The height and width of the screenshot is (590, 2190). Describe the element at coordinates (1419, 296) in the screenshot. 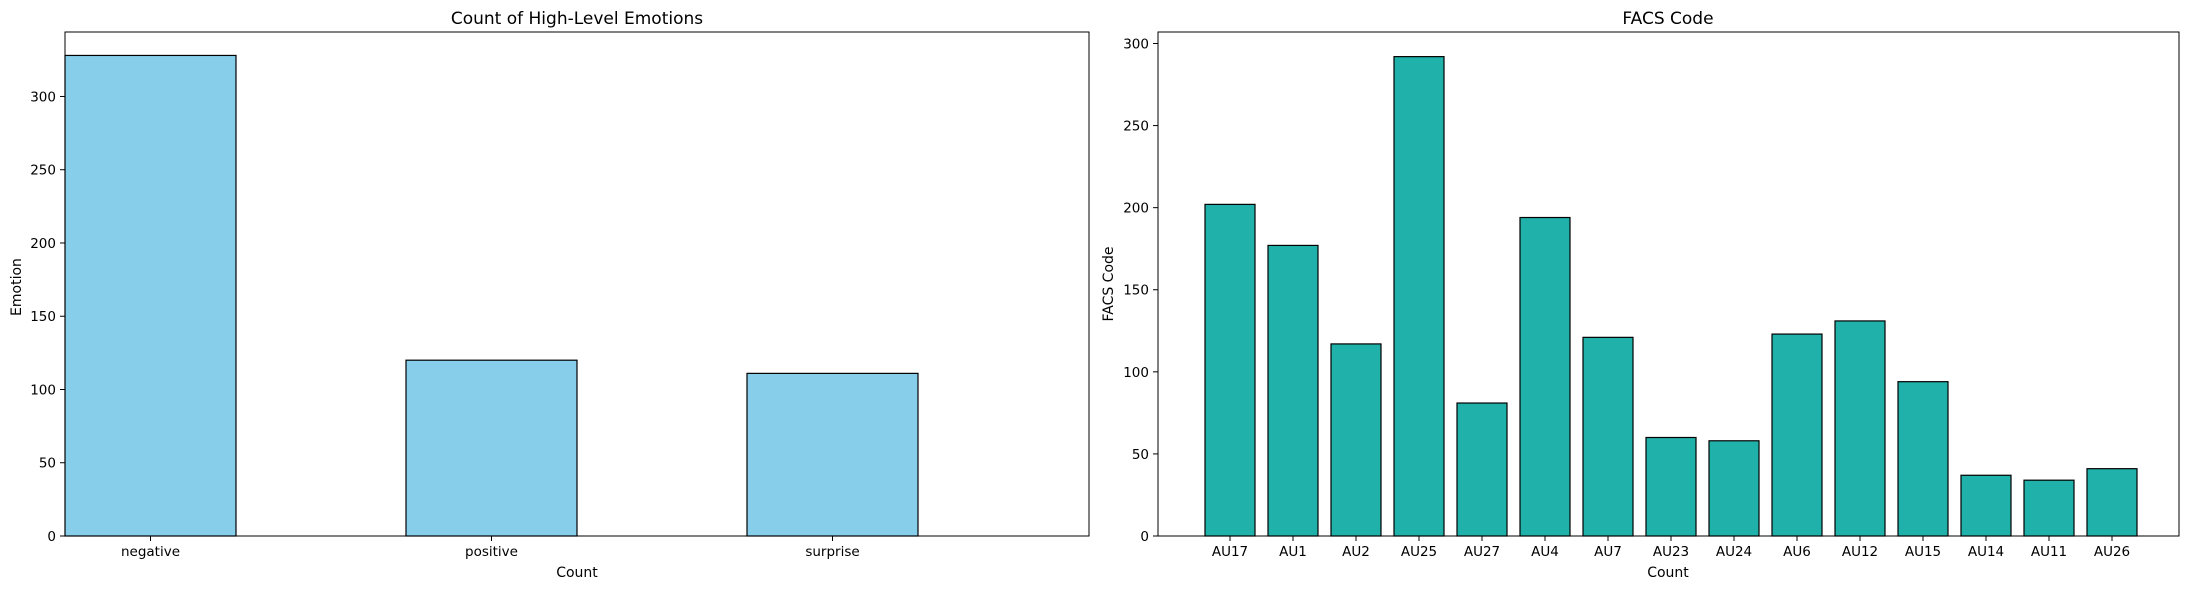

I see `facs-bar-au25` at that location.